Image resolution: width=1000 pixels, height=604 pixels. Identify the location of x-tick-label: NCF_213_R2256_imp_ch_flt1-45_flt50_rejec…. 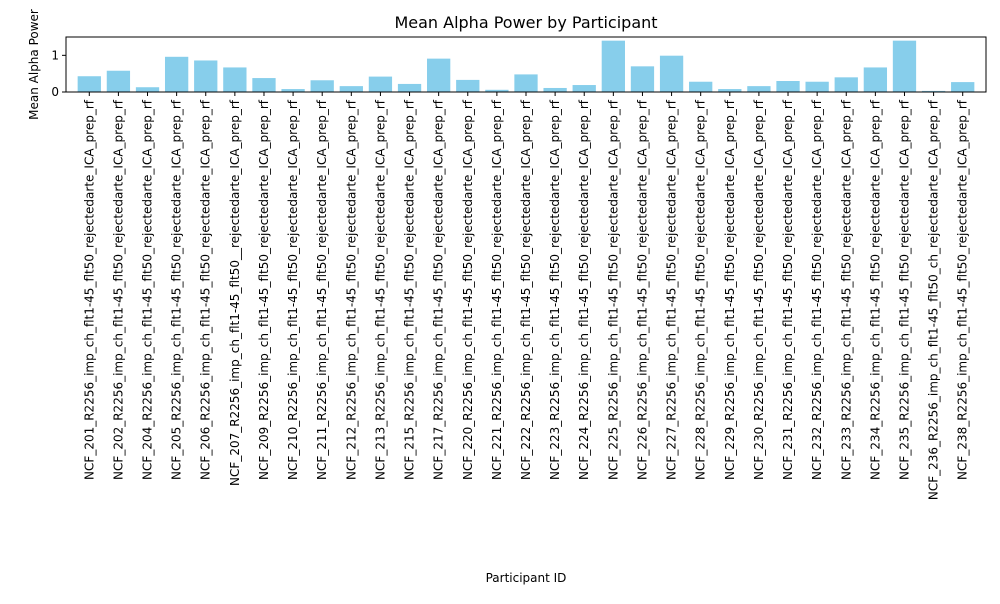
(380, 289).